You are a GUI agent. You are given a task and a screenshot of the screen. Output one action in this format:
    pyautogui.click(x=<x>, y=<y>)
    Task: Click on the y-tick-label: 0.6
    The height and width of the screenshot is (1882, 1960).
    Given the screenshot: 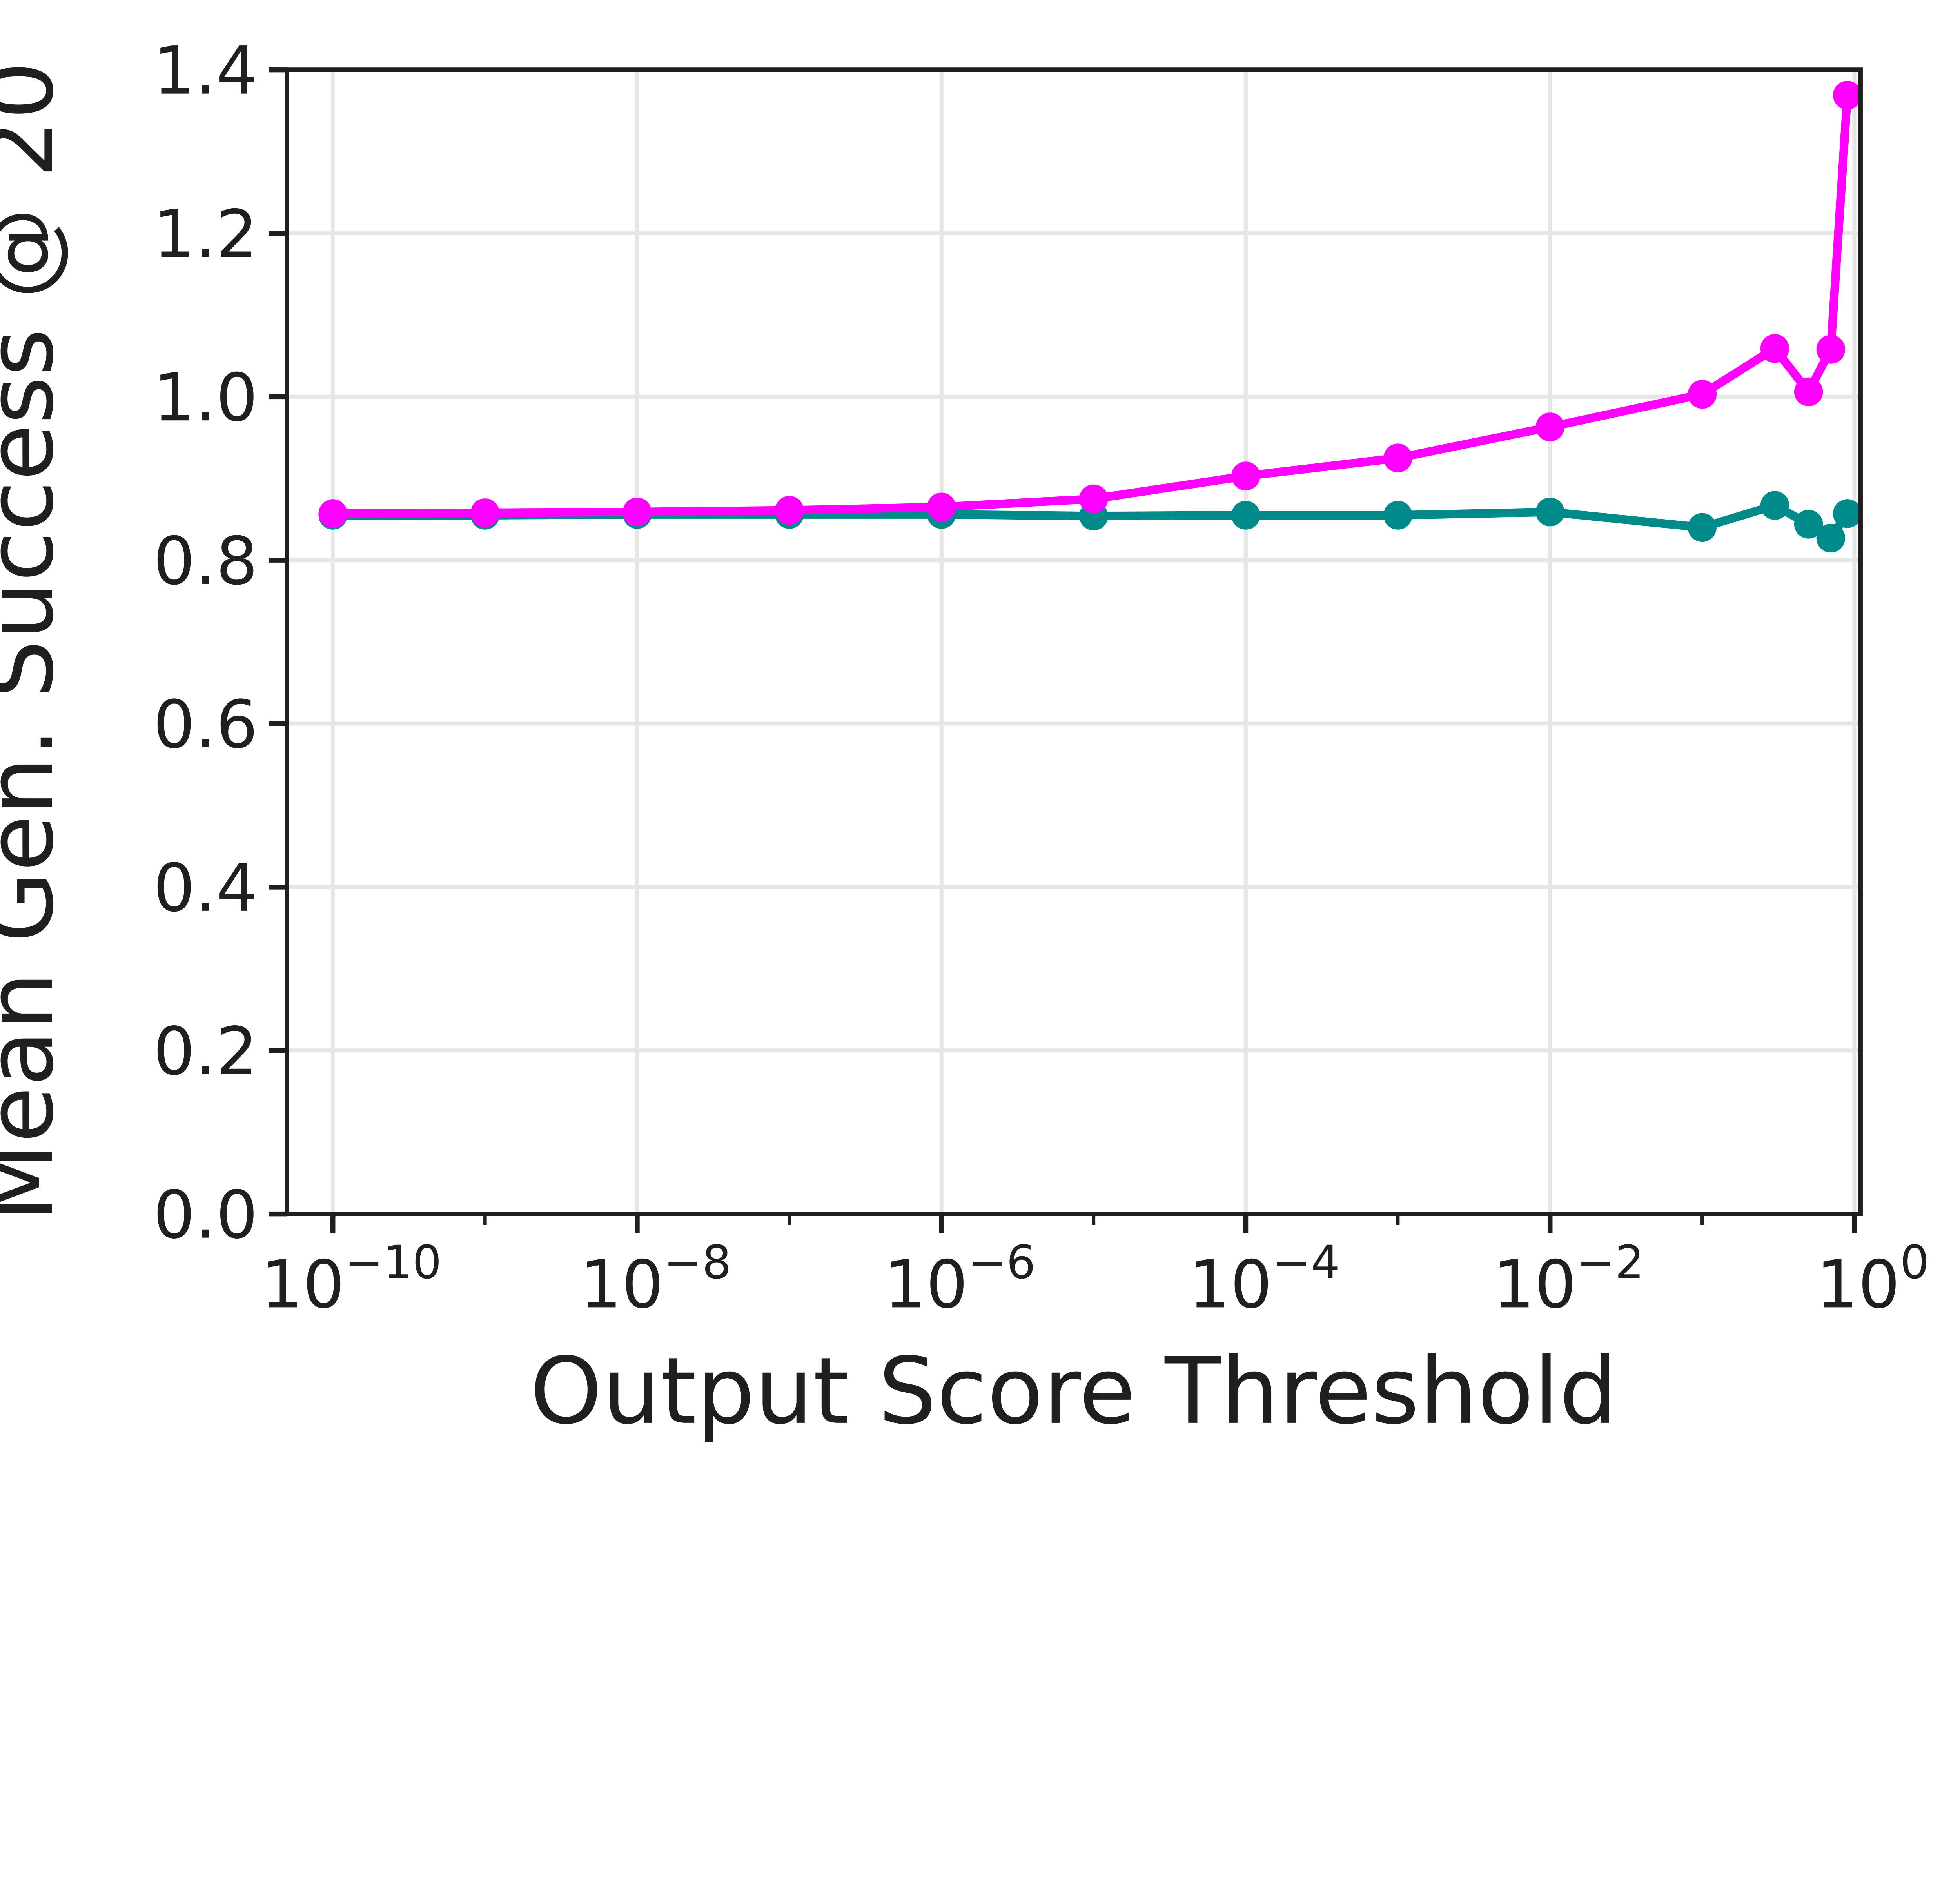 What is the action you would take?
    pyautogui.click(x=205, y=724)
    